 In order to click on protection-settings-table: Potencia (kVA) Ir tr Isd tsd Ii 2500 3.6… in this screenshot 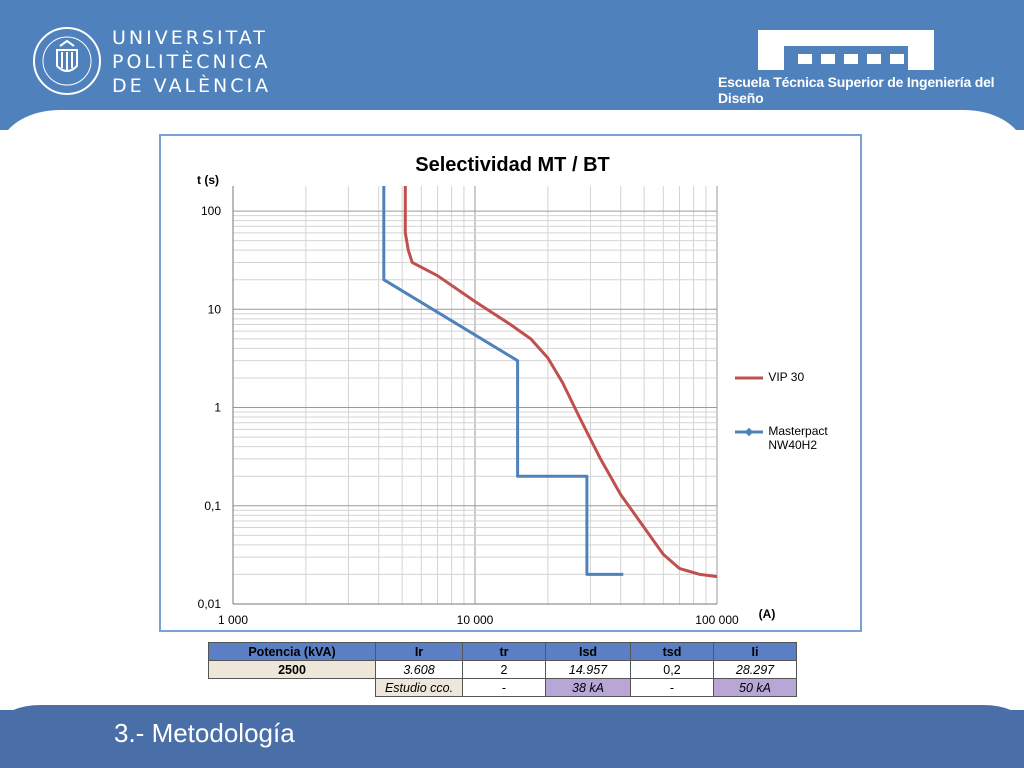, I will do `click(502, 669)`.